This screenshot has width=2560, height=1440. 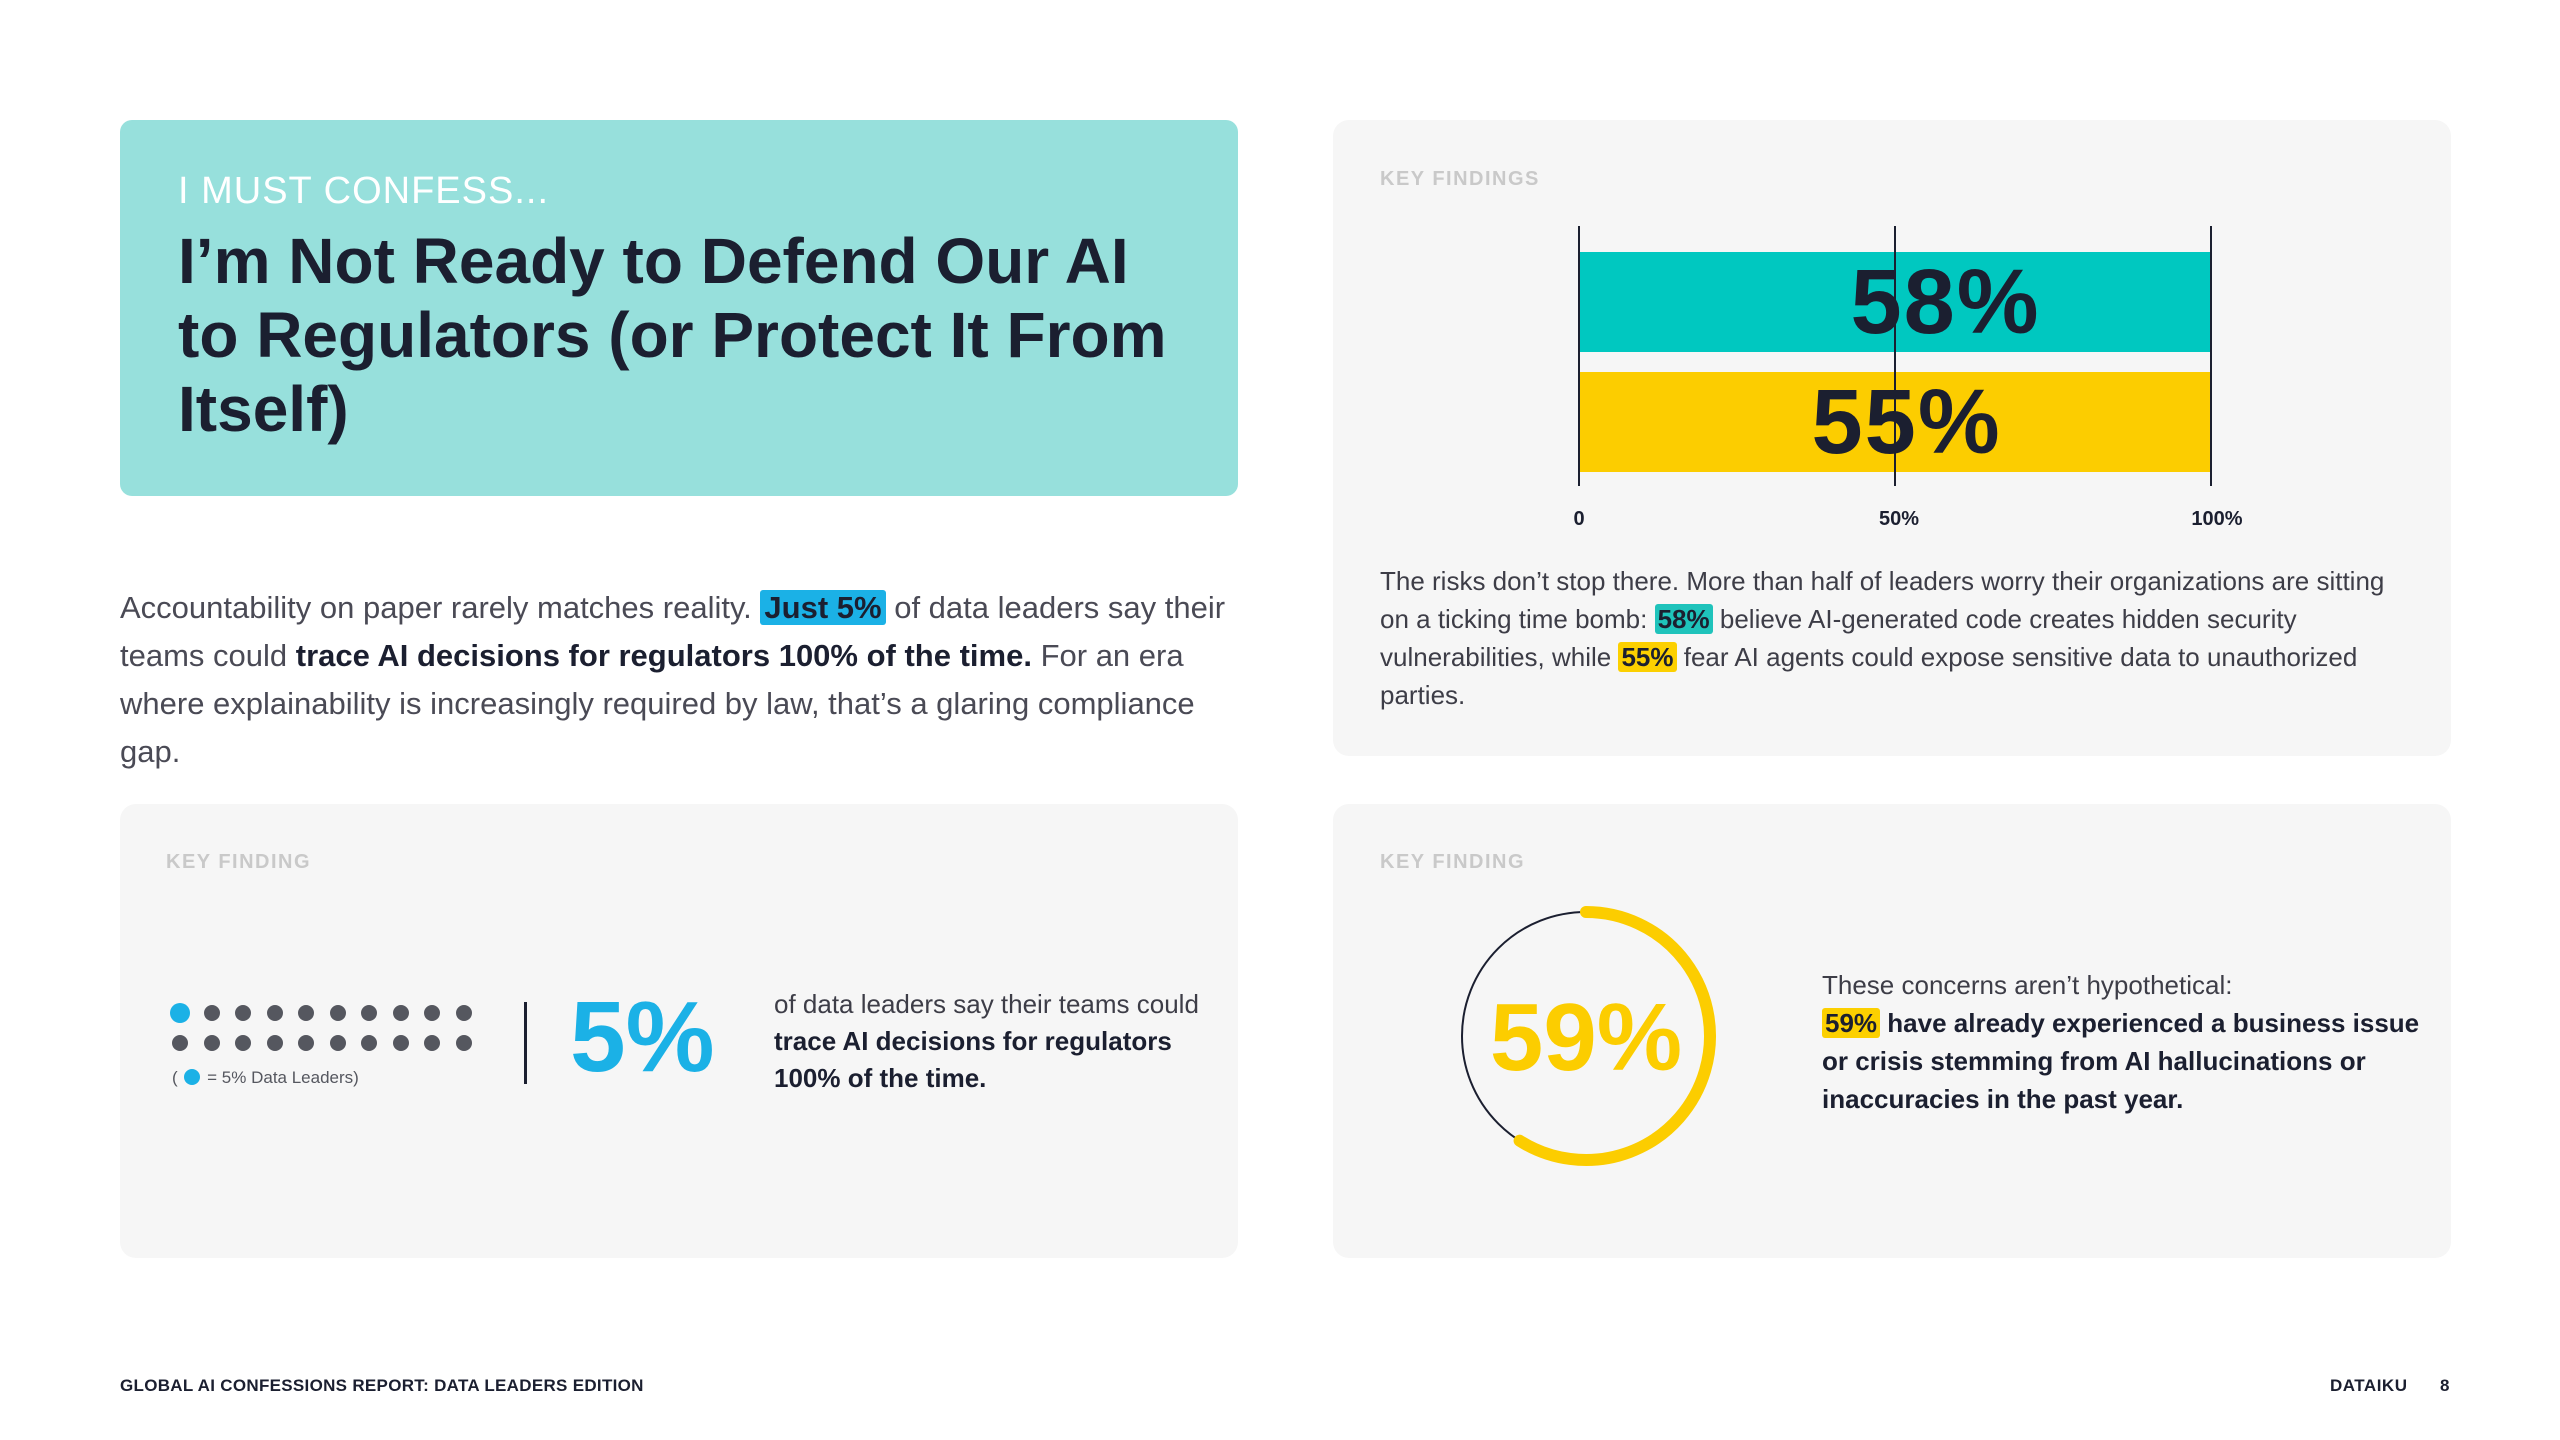 I want to click on intro-text-2: of data leaders say their teams could, so click(x=673, y=631).